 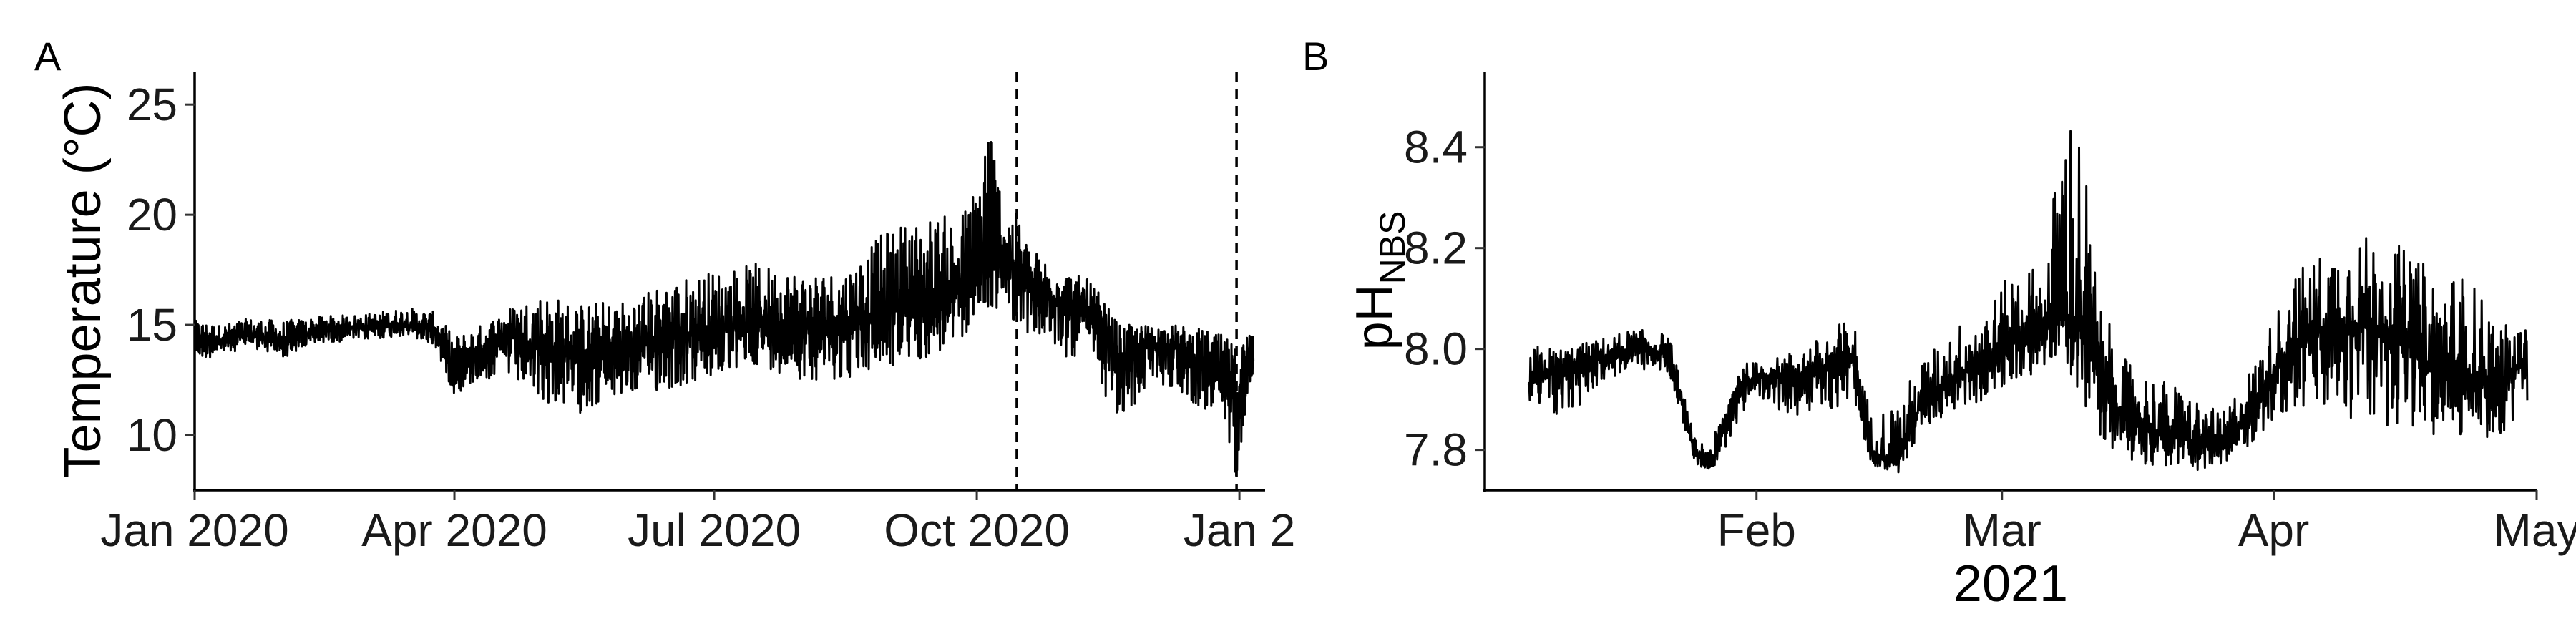 What do you see at coordinates (1126, 281) in the screenshot?
I see `panel-a-reference-lines` at bounding box center [1126, 281].